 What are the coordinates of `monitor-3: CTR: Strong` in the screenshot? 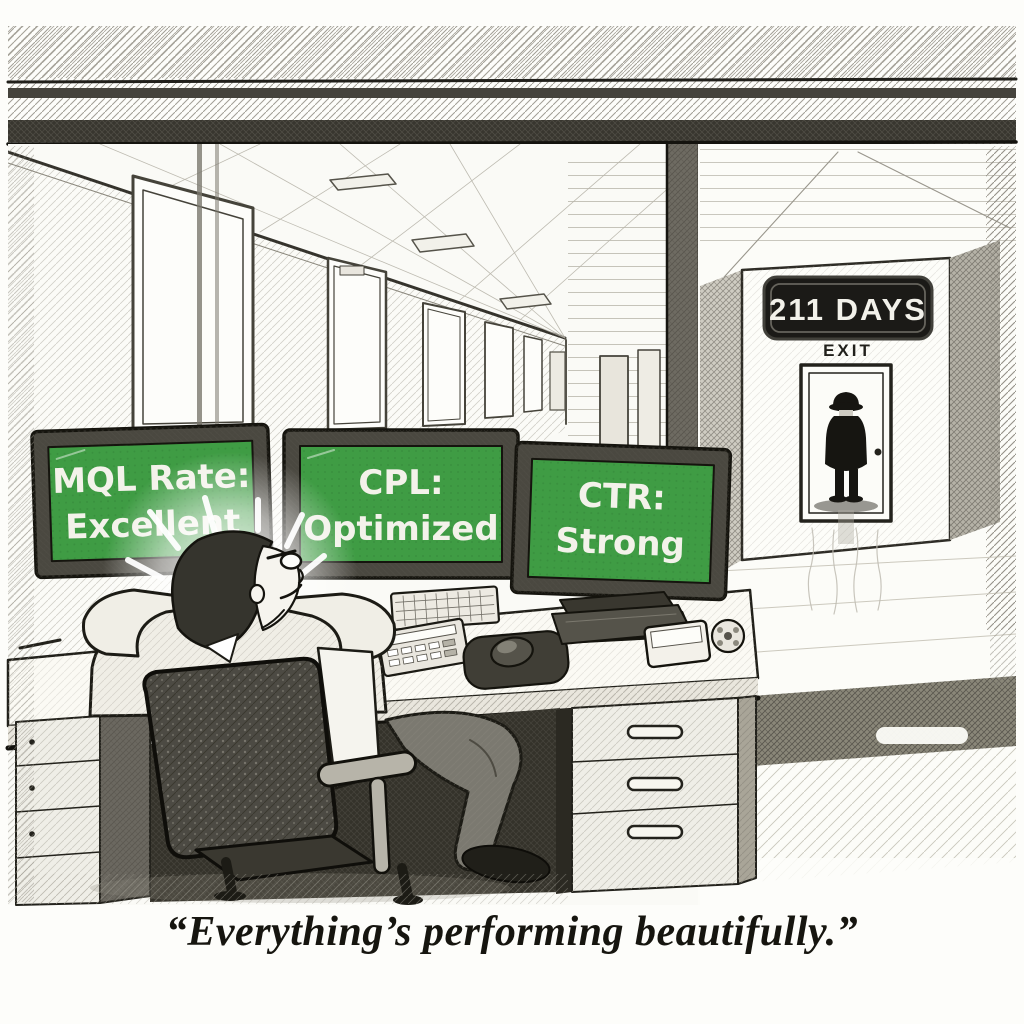 It's located at (621, 521).